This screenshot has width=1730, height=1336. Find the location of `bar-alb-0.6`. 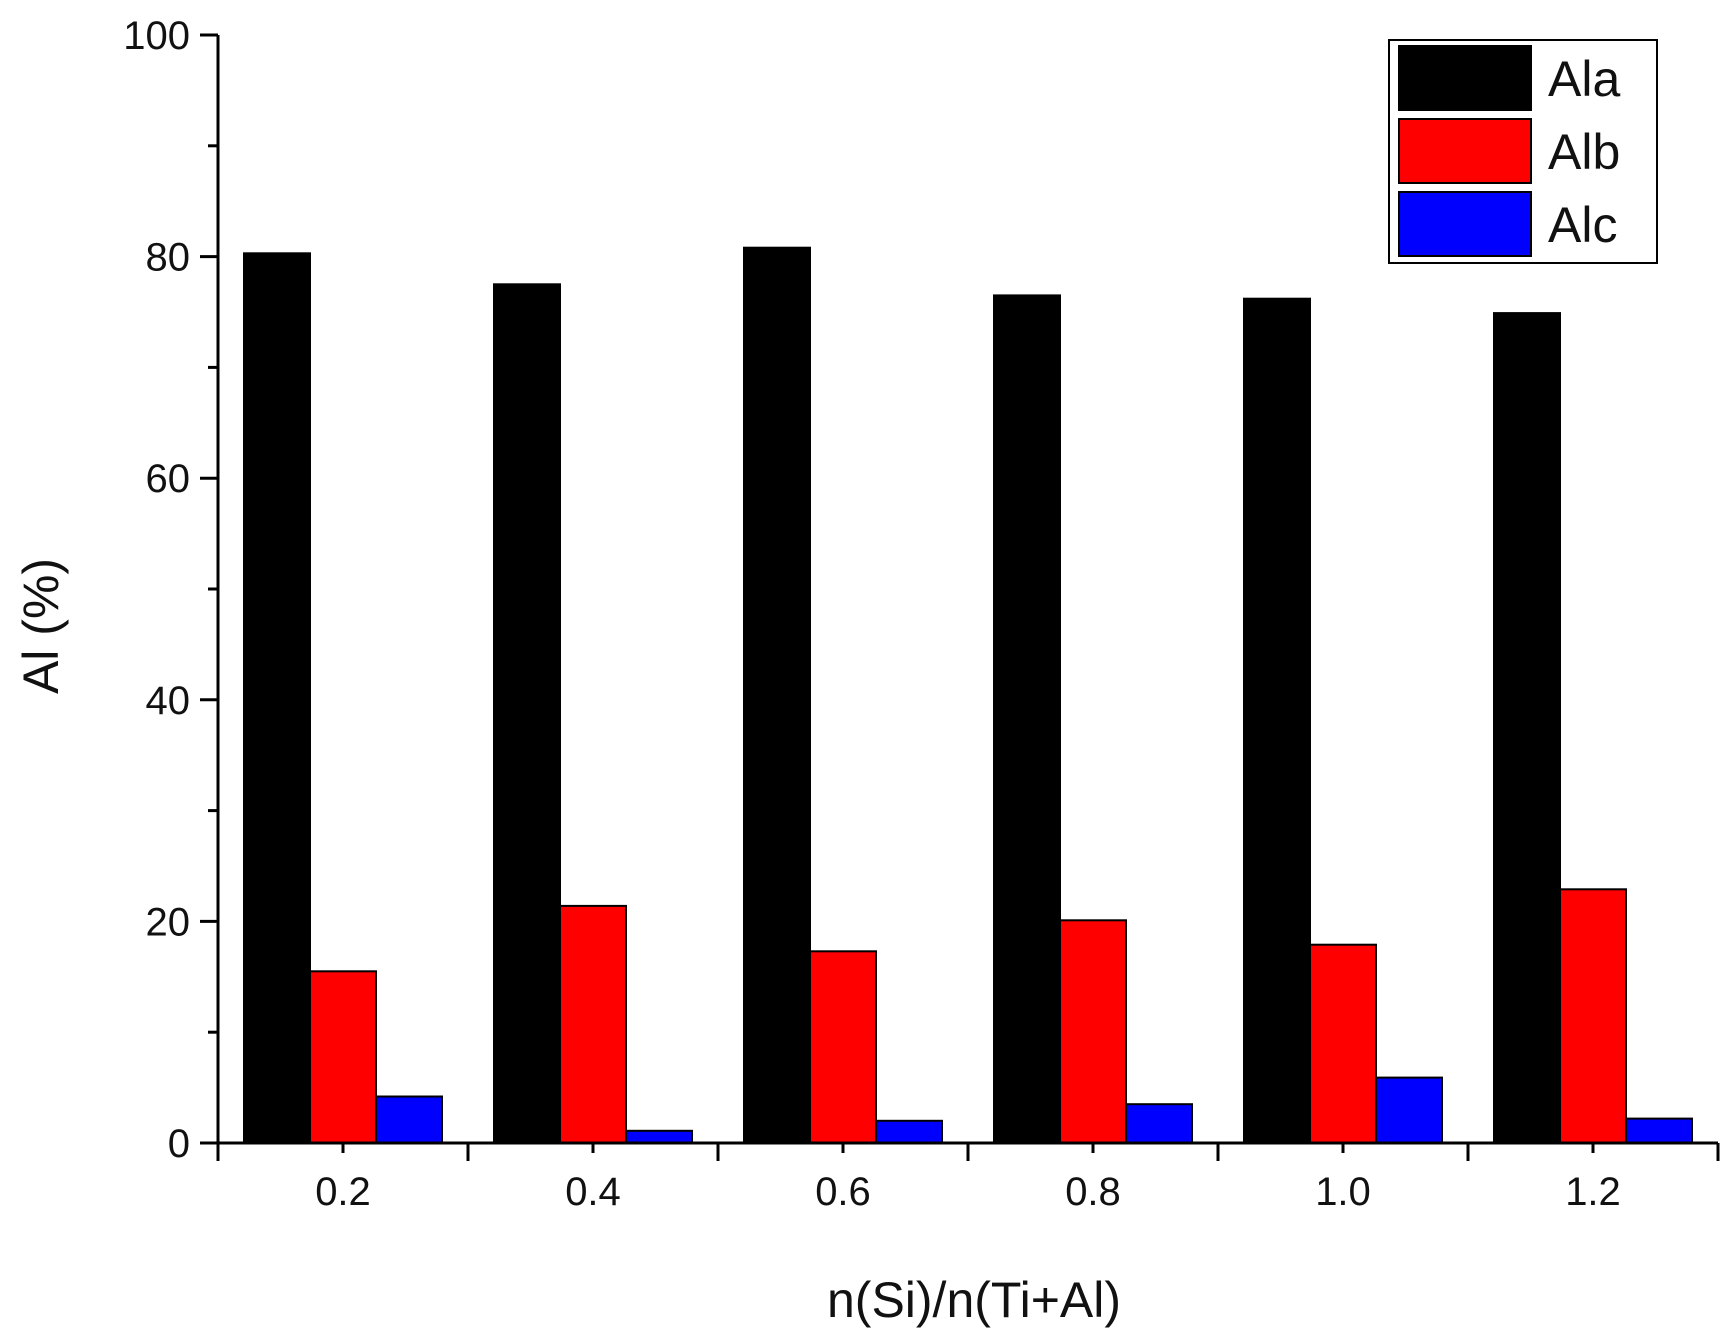

bar-alb-0.6 is located at coordinates (843, 1047).